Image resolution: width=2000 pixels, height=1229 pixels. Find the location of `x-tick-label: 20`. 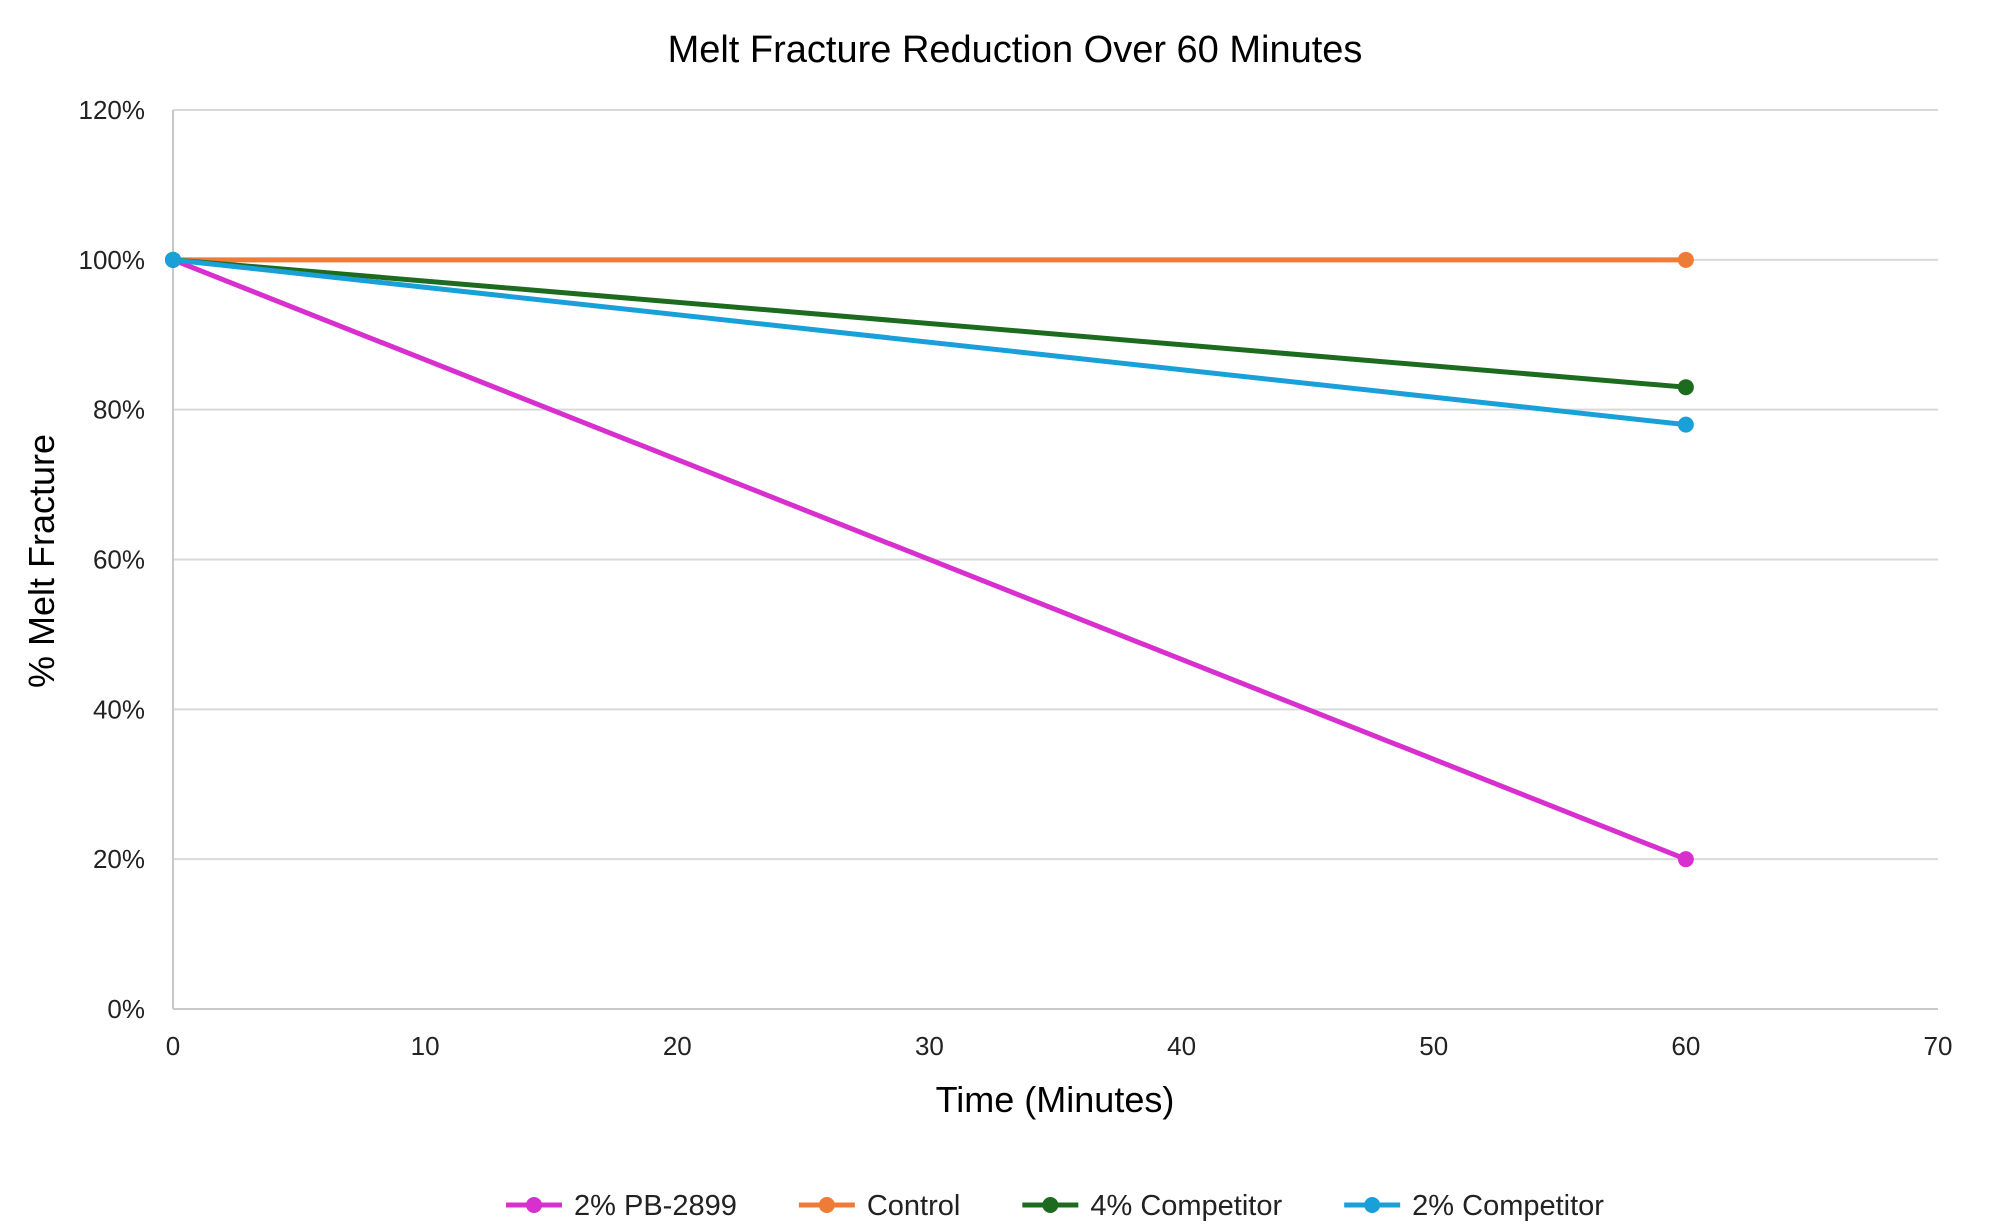

x-tick-label: 20 is located at coordinates (677, 1046).